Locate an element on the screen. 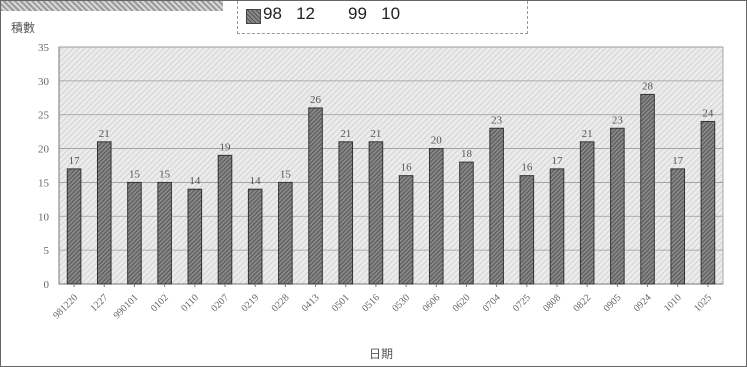 This screenshot has width=747, height=367. data-label: 24 is located at coordinates (708, 113).